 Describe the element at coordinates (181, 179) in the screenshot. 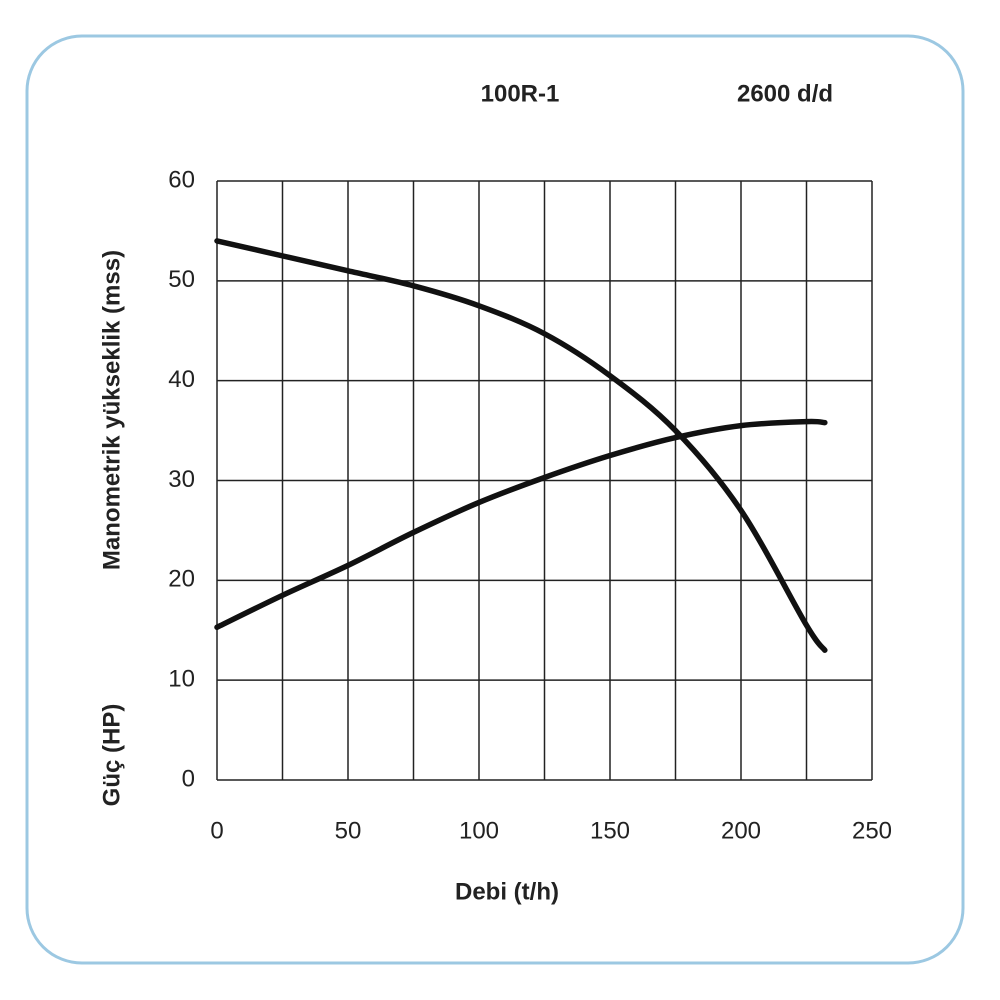

I see `y-tick-label: 60` at that location.